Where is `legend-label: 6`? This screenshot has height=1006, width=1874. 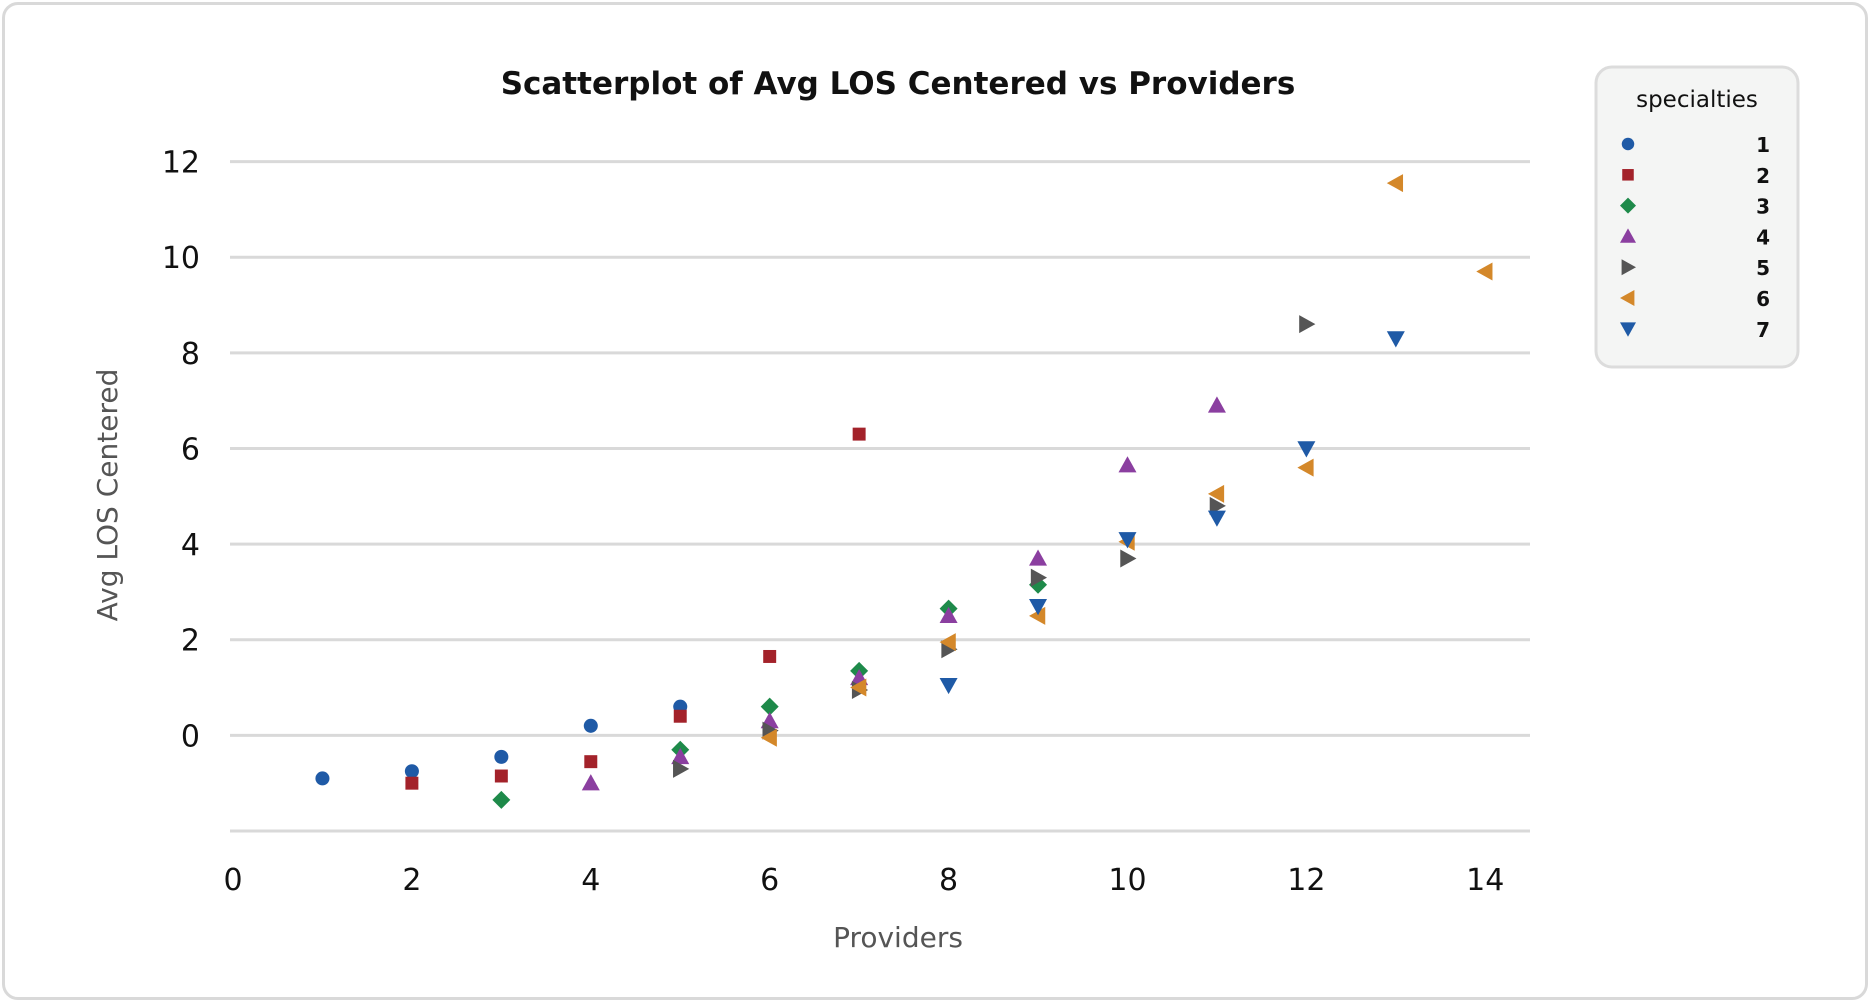 legend-label: 6 is located at coordinates (1763, 299).